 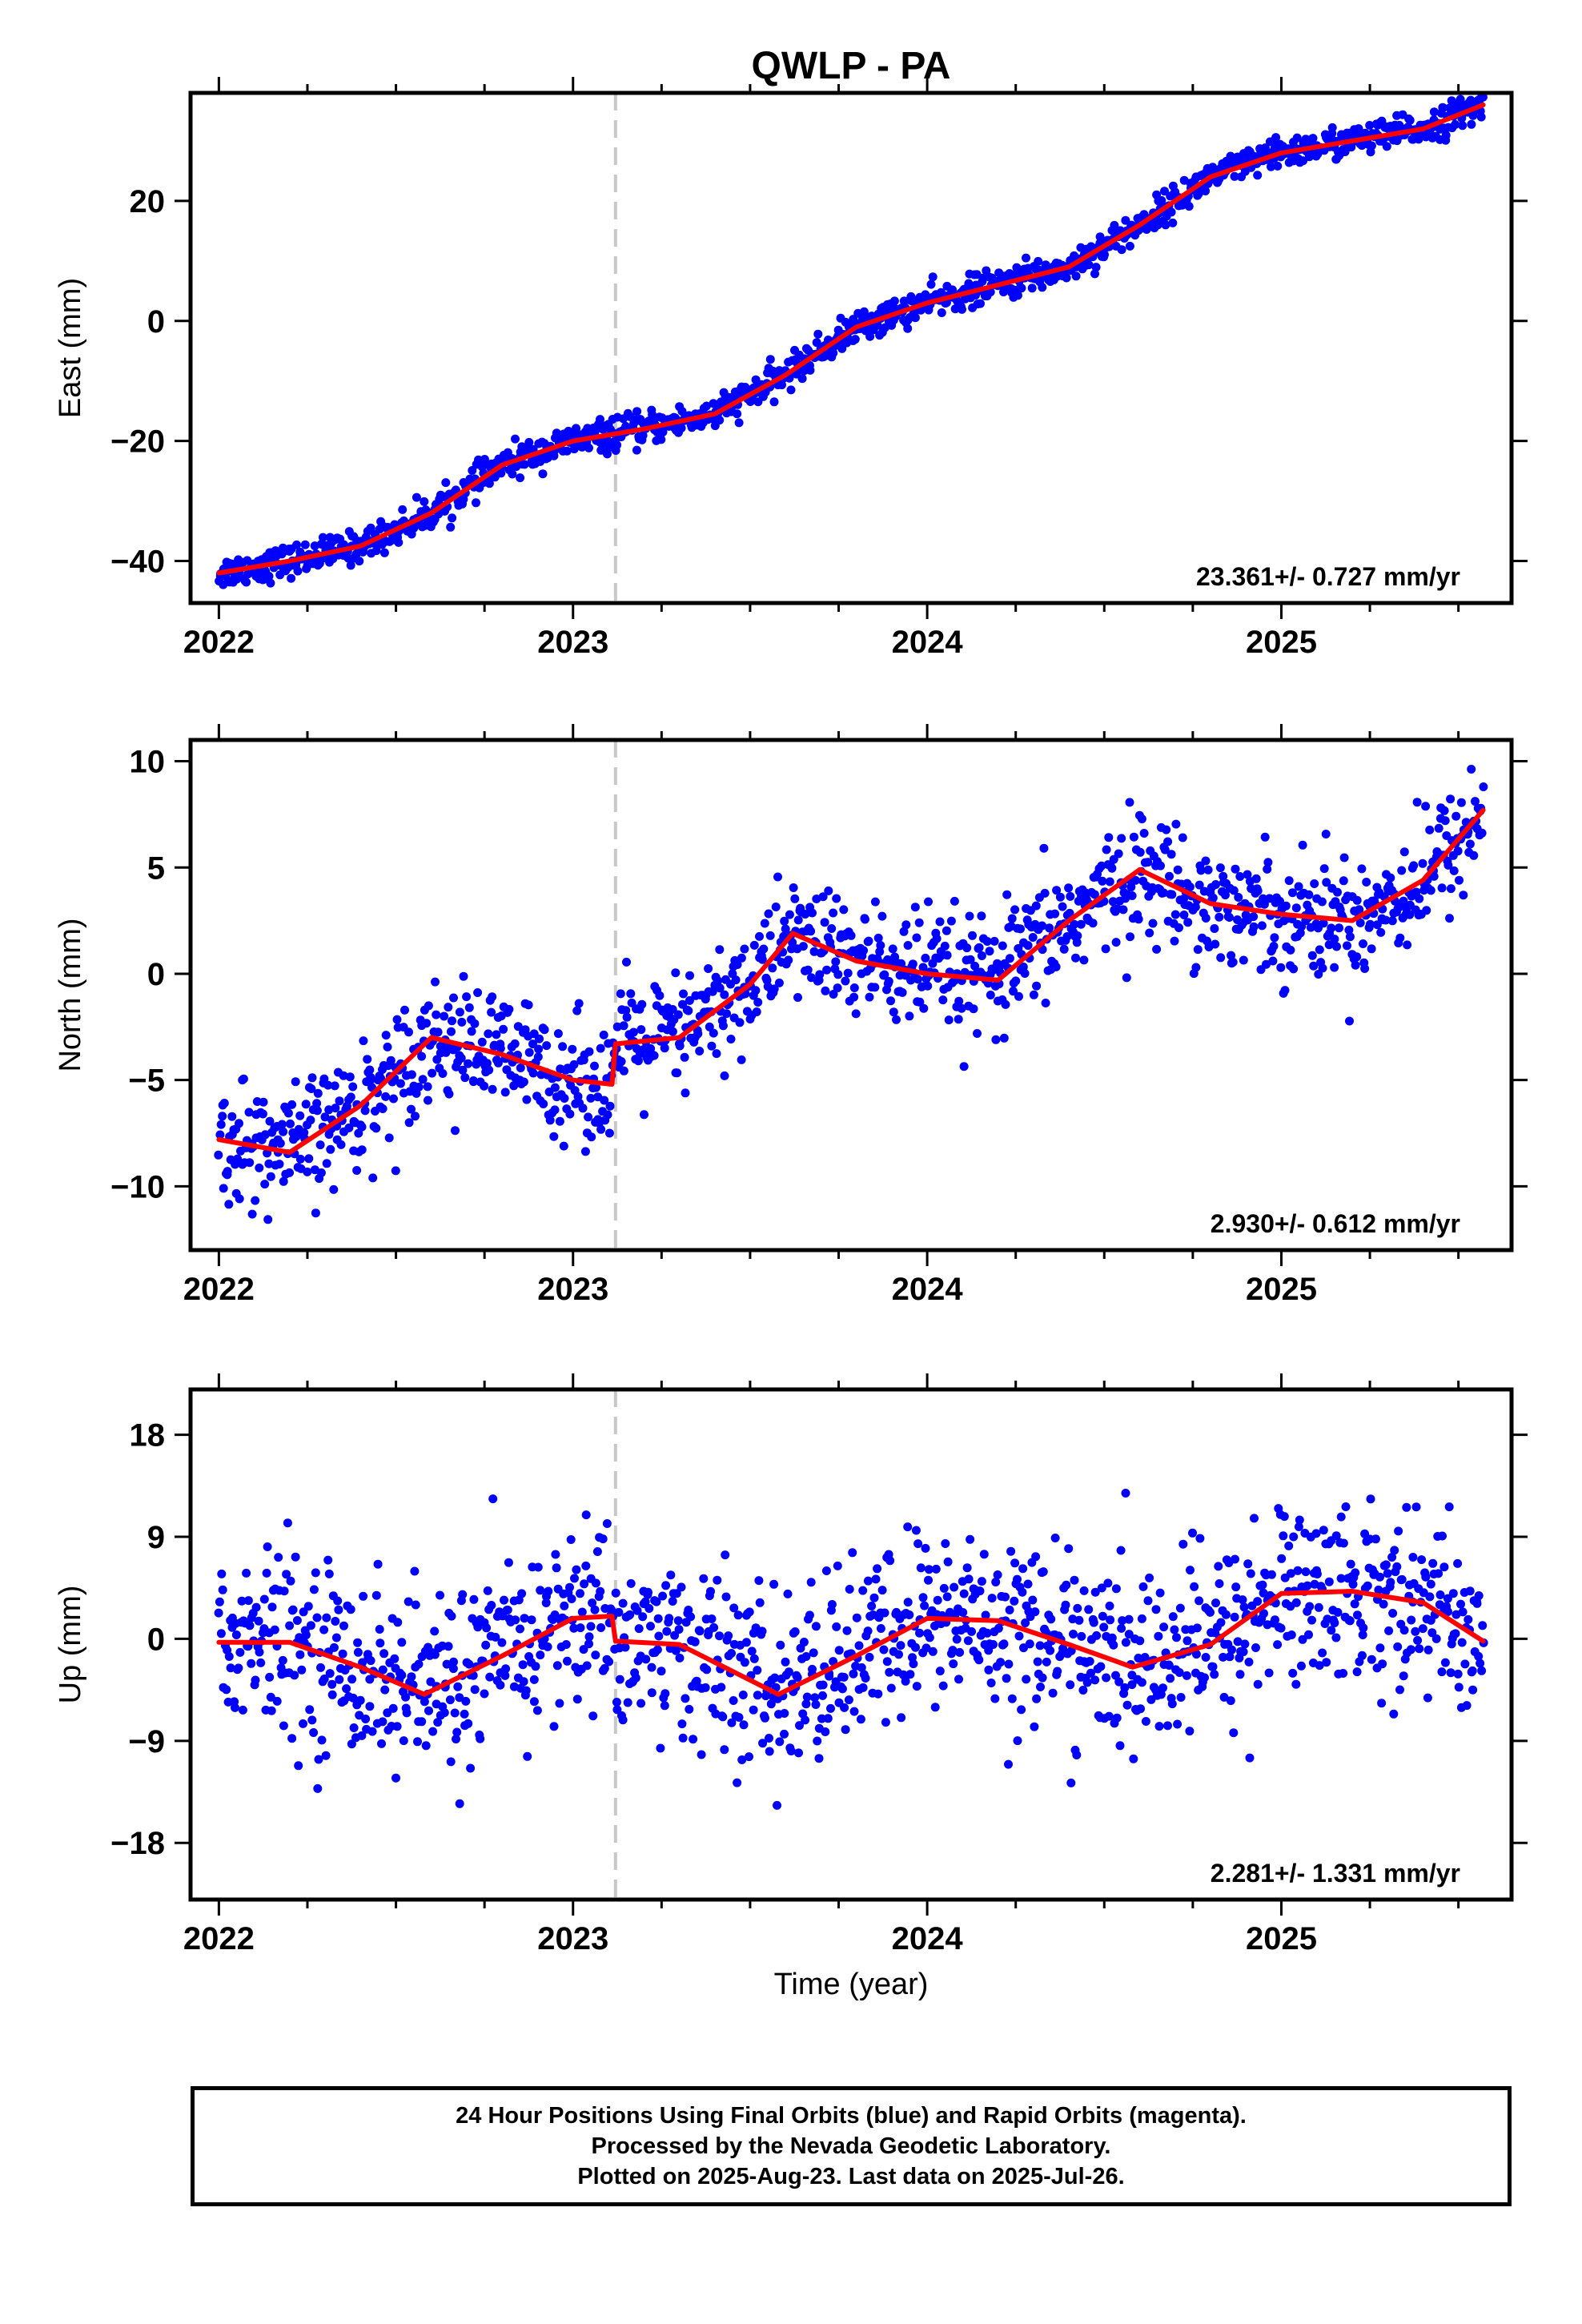 I want to click on chart-title: QWLP - PA, so click(x=851, y=66).